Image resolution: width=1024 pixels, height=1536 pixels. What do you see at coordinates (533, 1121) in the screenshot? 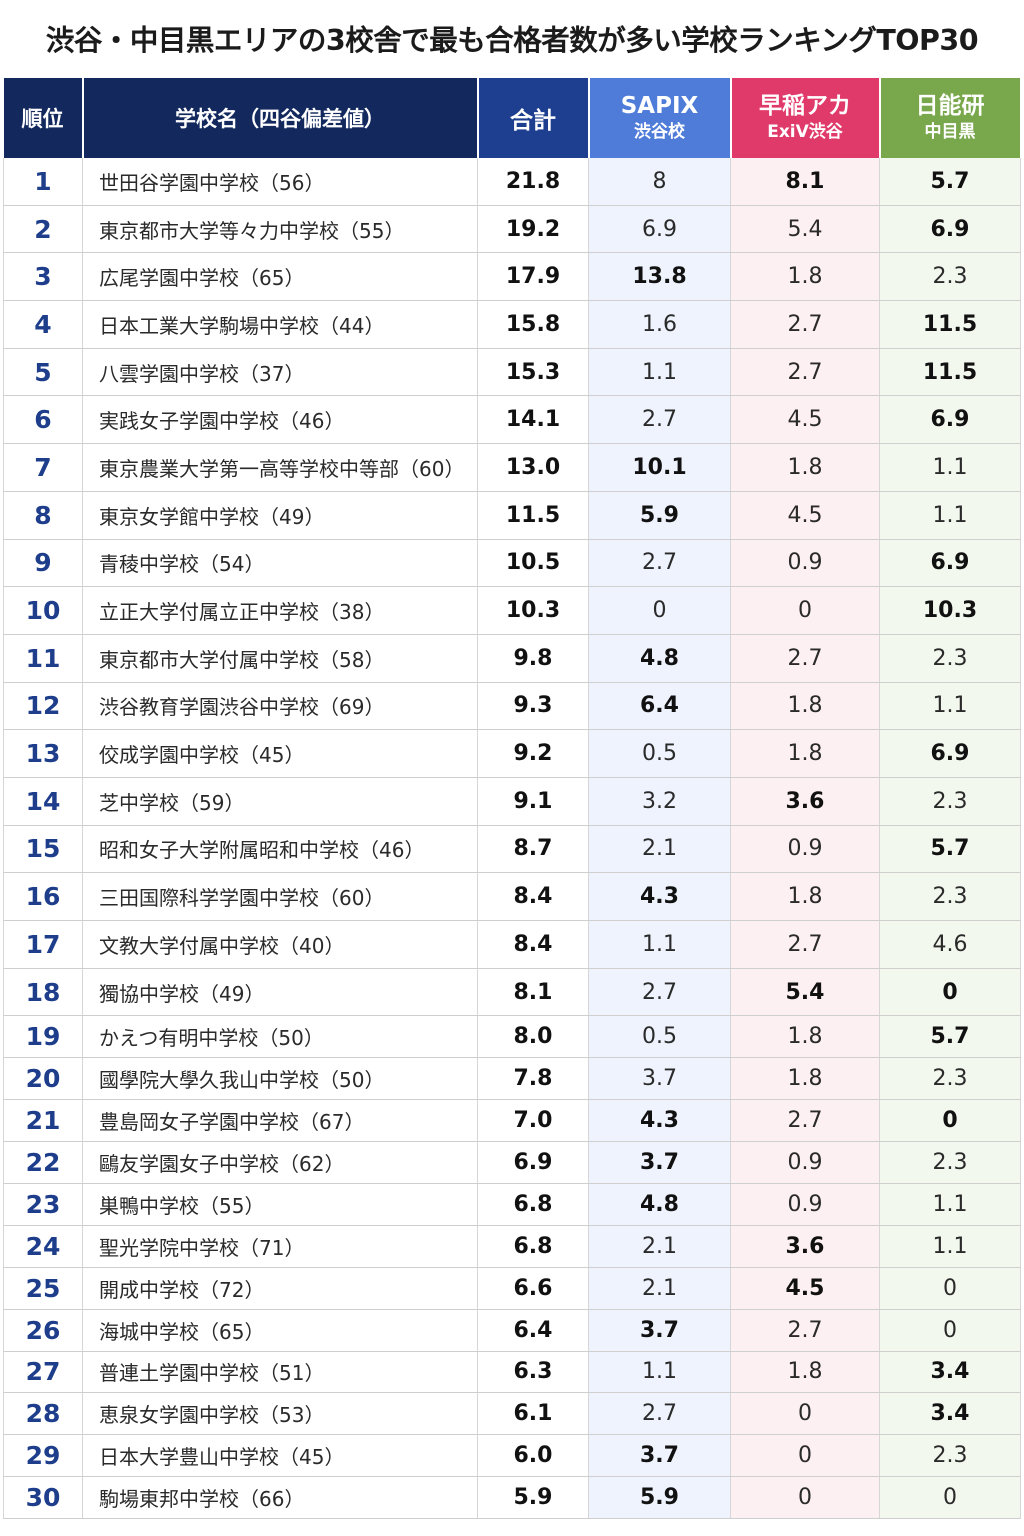
I see `total-cell: 7.0` at bounding box center [533, 1121].